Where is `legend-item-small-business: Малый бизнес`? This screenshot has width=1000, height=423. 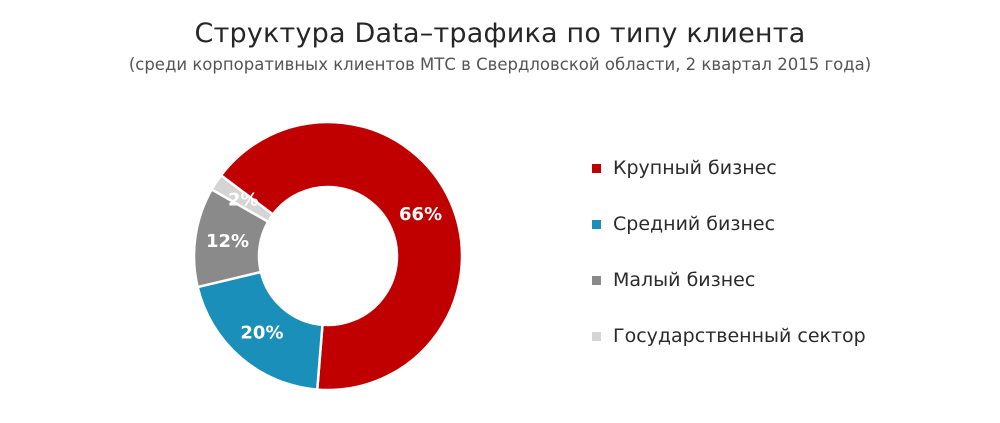
legend-item-small-business: Малый бизнес is located at coordinates (729, 280).